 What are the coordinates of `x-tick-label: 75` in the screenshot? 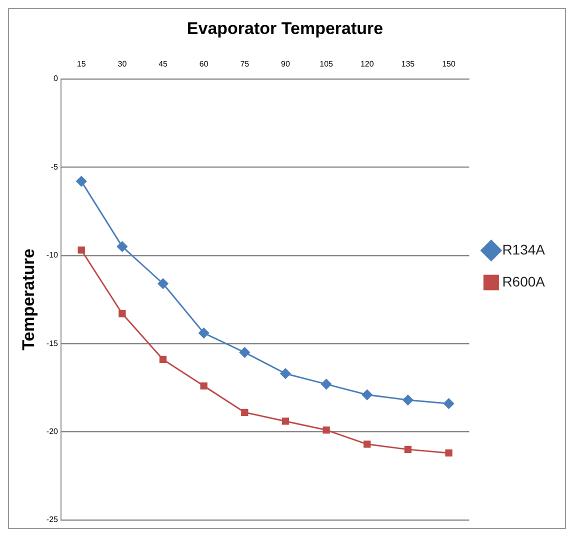 It's located at (245, 63).